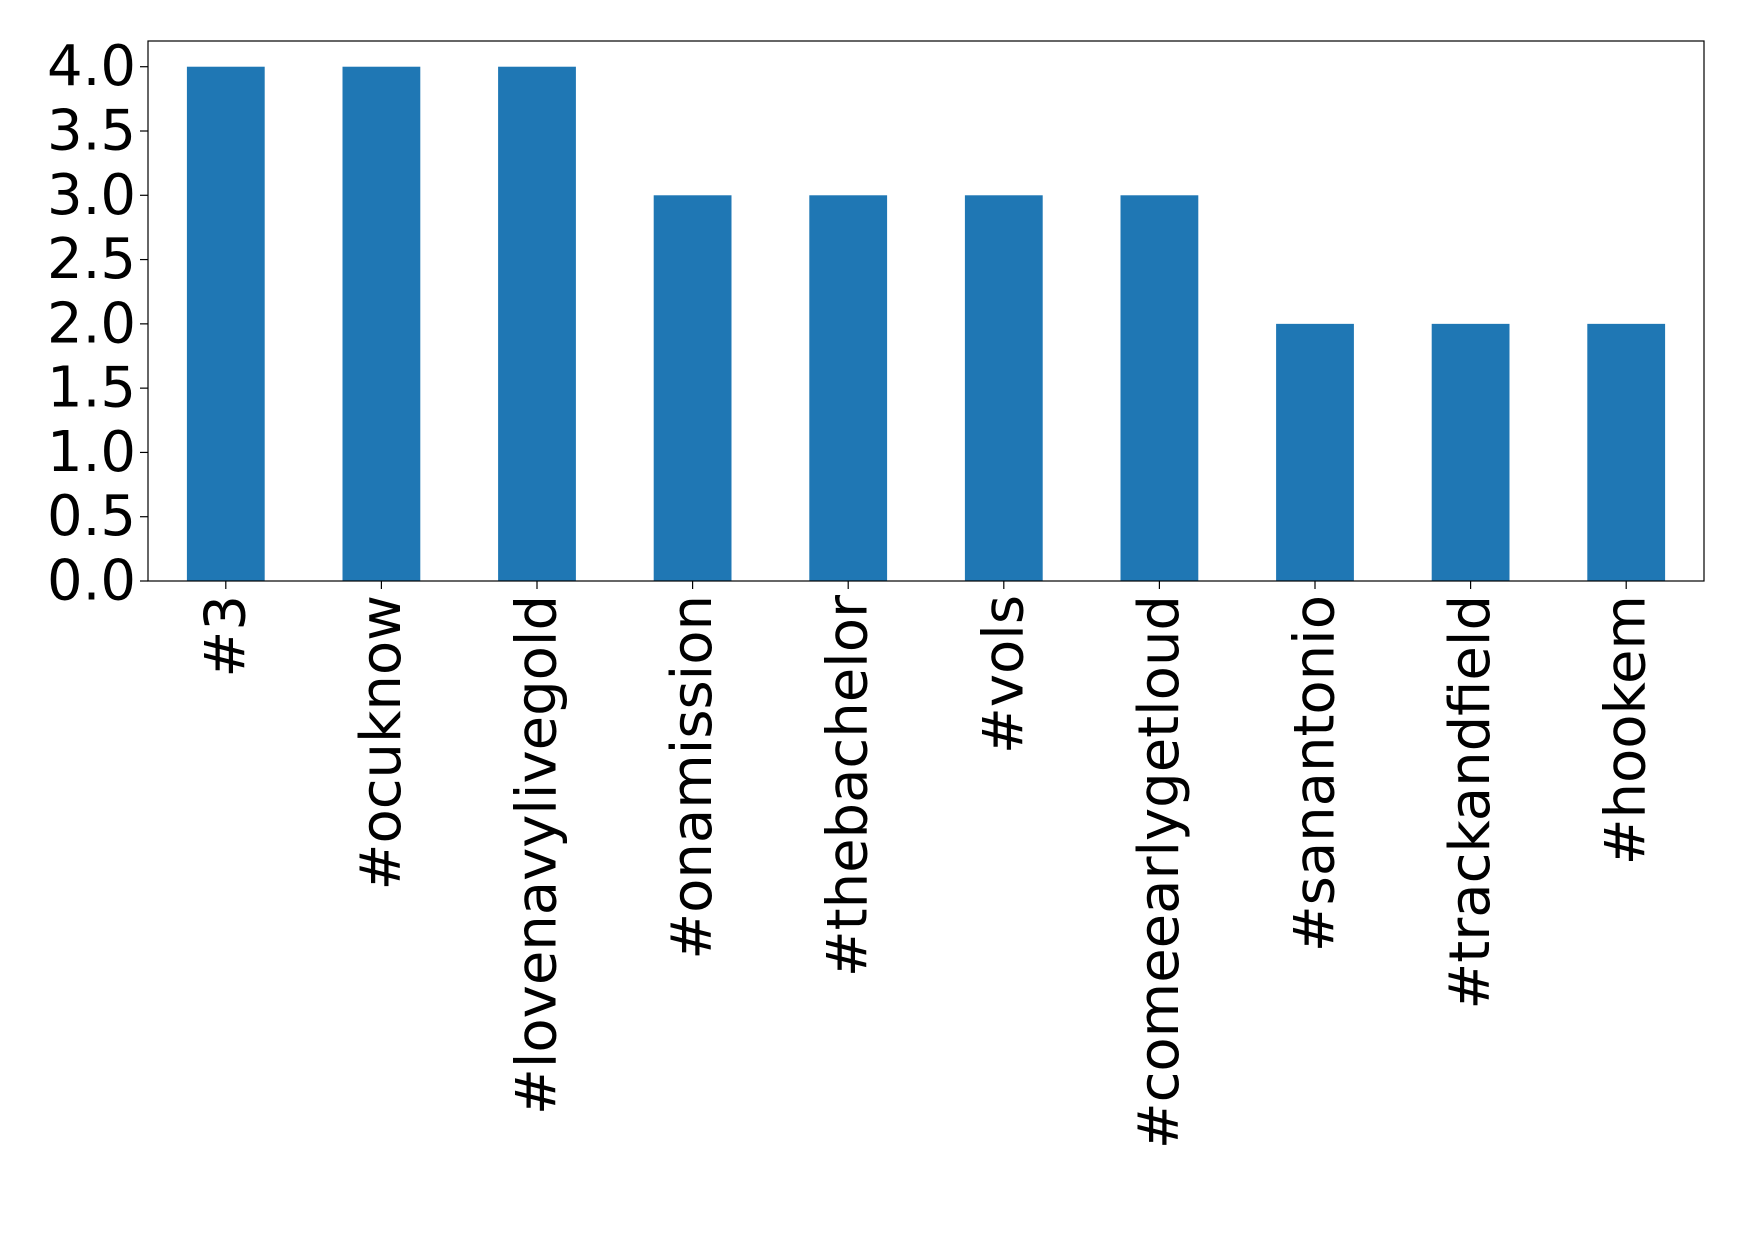 This screenshot has width=1739, height=1247. What do you see at coordinates (1315, 773) in the screenshot?
I see `x-tick-label: #sanantonio` at bounding box center [1315, 773].